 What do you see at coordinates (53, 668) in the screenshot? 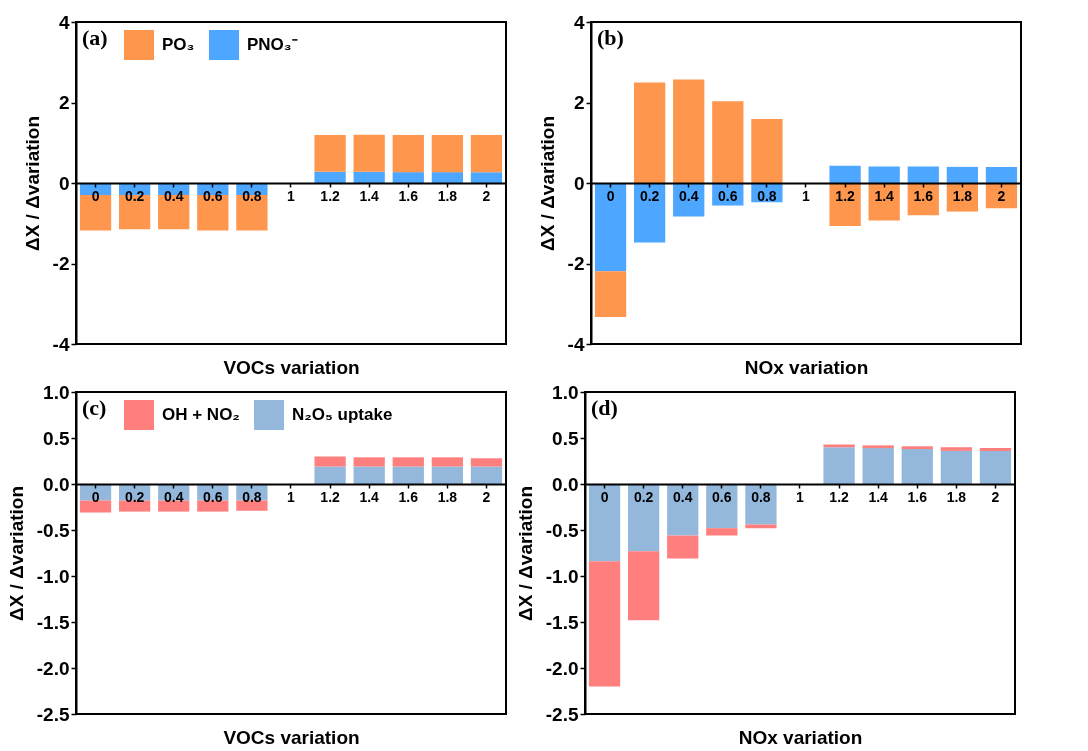
I see `y-tick-label: -2.0` at bounding box center [53, 668].